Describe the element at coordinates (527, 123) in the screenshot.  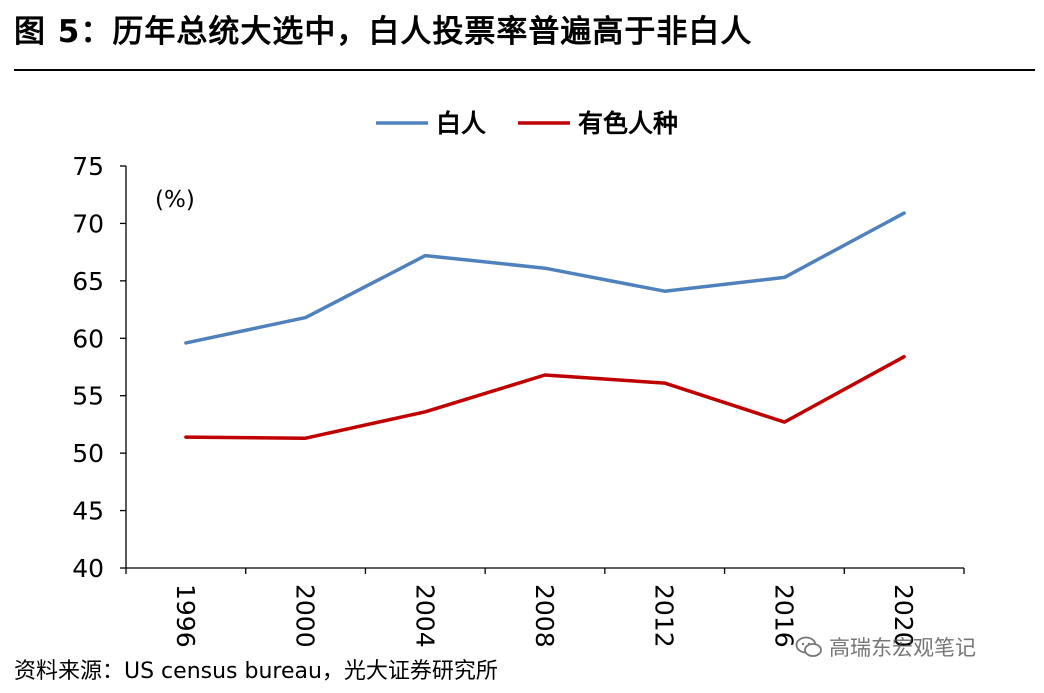
I see `chart-legend: 白人 有色人种` at that location.